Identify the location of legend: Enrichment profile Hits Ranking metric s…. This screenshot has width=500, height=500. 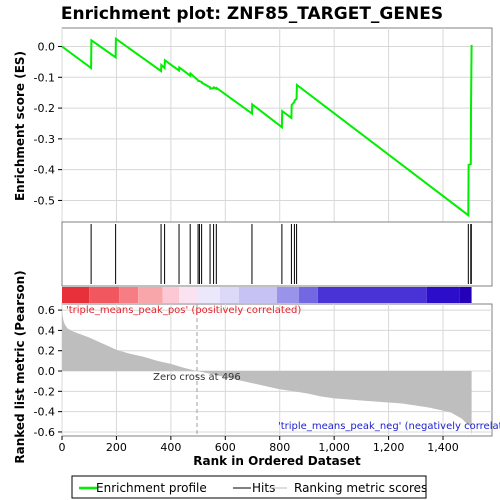
(249, 487).